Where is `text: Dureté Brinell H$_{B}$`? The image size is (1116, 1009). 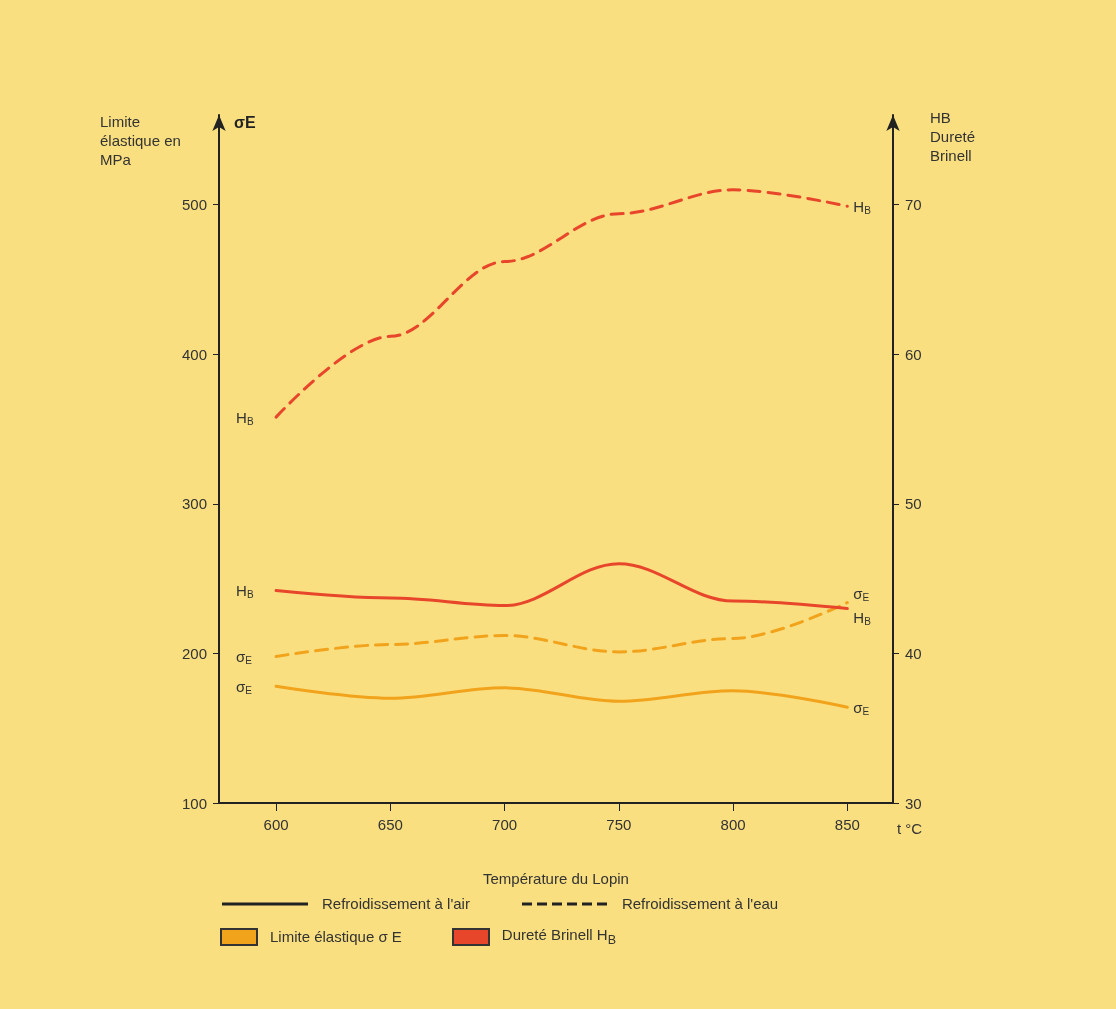 text: Dureté Brinell H$_{B}$ is located at coordinates (559, 936).